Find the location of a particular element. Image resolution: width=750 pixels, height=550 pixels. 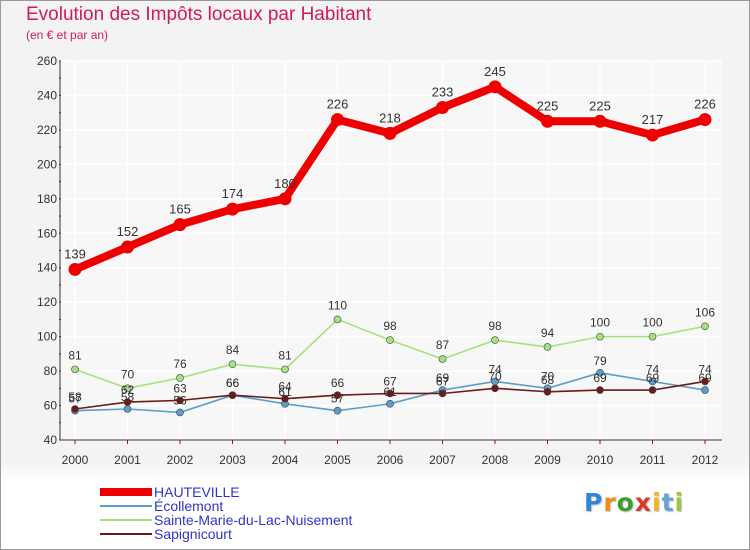

logo-letter: x is located at coordinates (643, 502).